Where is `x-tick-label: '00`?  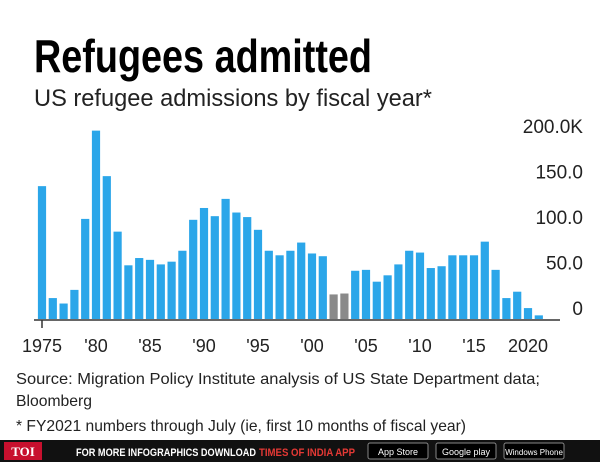
x-tick-label: '00 is located at coordinates (311, 346).